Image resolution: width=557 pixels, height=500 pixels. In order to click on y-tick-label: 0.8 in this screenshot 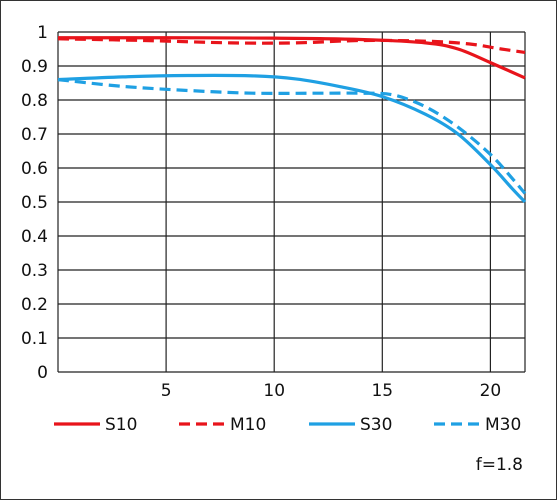, I will do `click(34, 101)`.